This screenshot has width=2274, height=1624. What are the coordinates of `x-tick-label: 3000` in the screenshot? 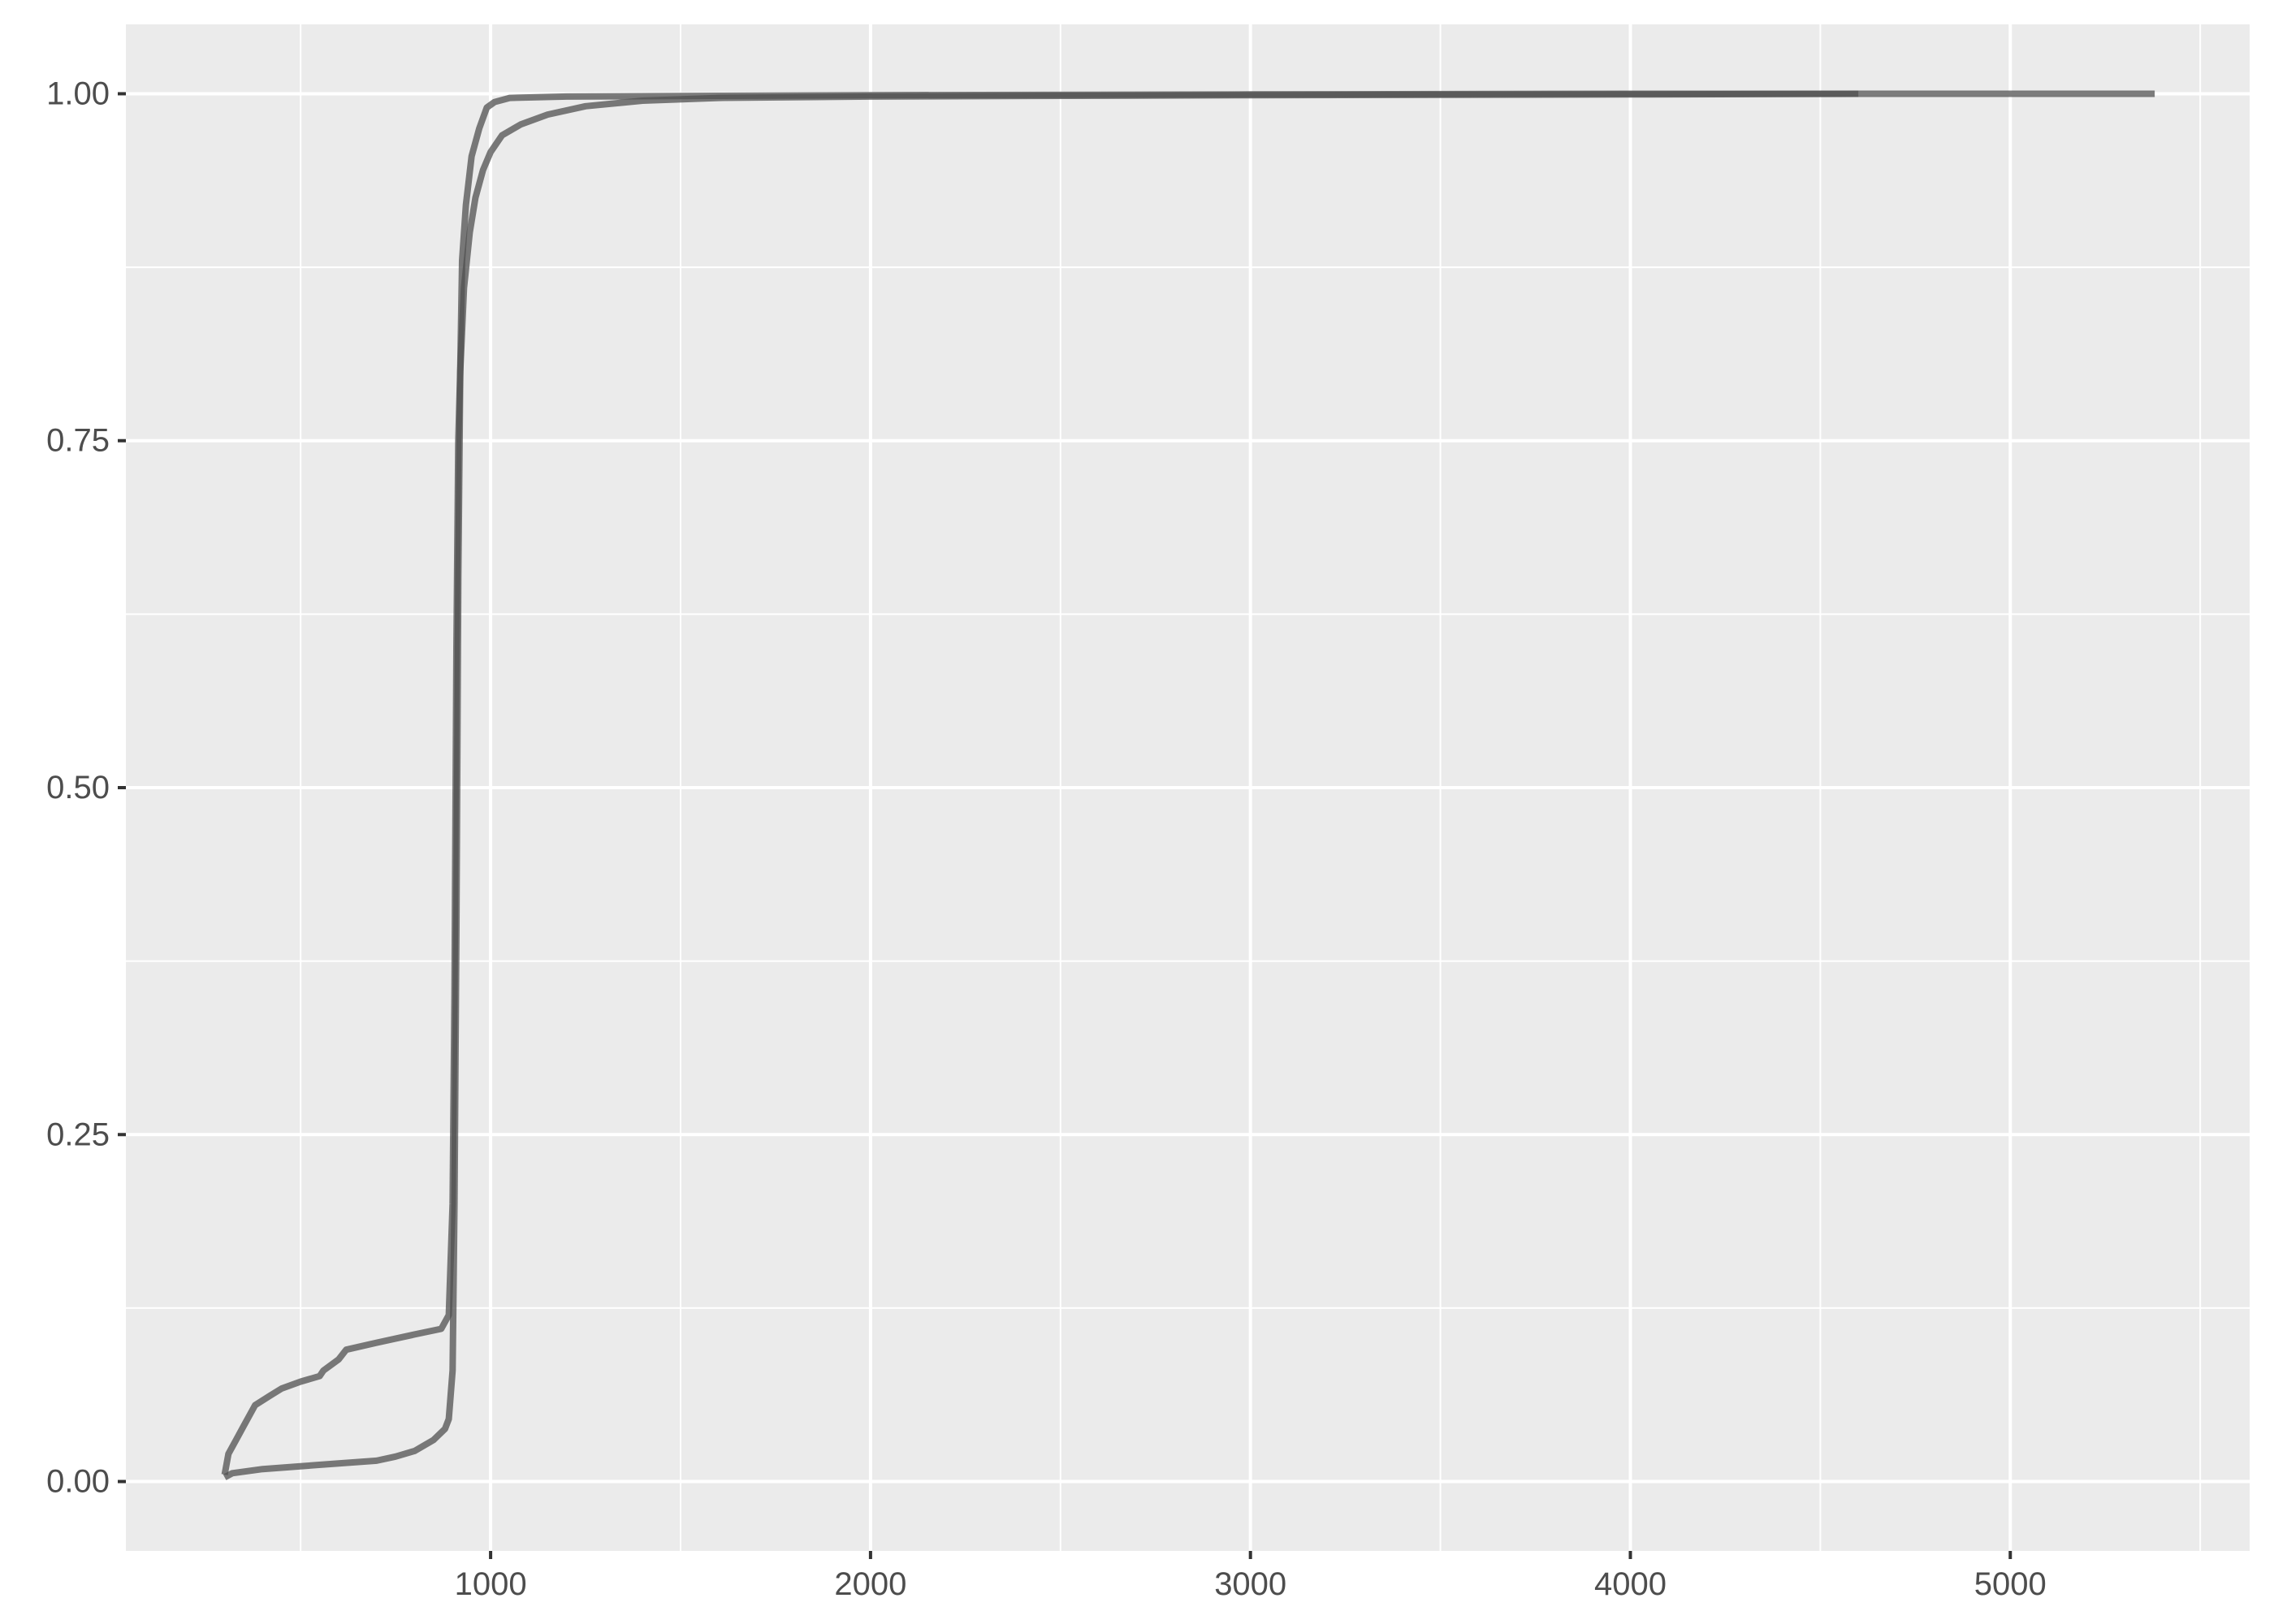 It's located at (1250, 1584).